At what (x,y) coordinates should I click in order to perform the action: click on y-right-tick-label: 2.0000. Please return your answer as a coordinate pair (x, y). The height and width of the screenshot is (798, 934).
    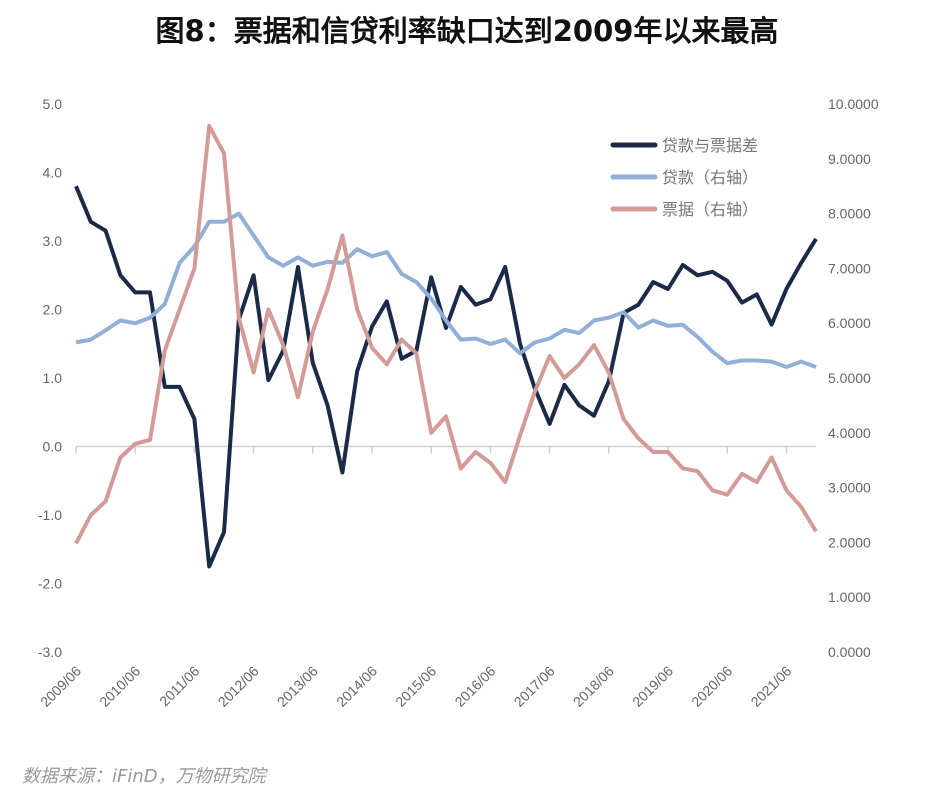
    Looking at the image, I should click on (849, 542).